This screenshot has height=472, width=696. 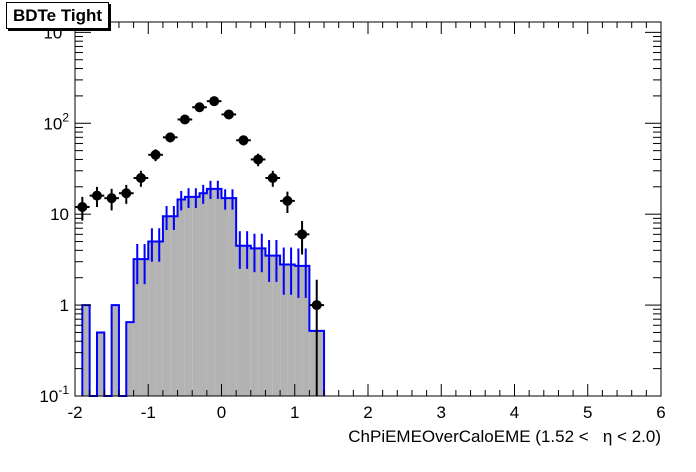 I want to click on y-tick-label: 10², so click(x=56, y=121).